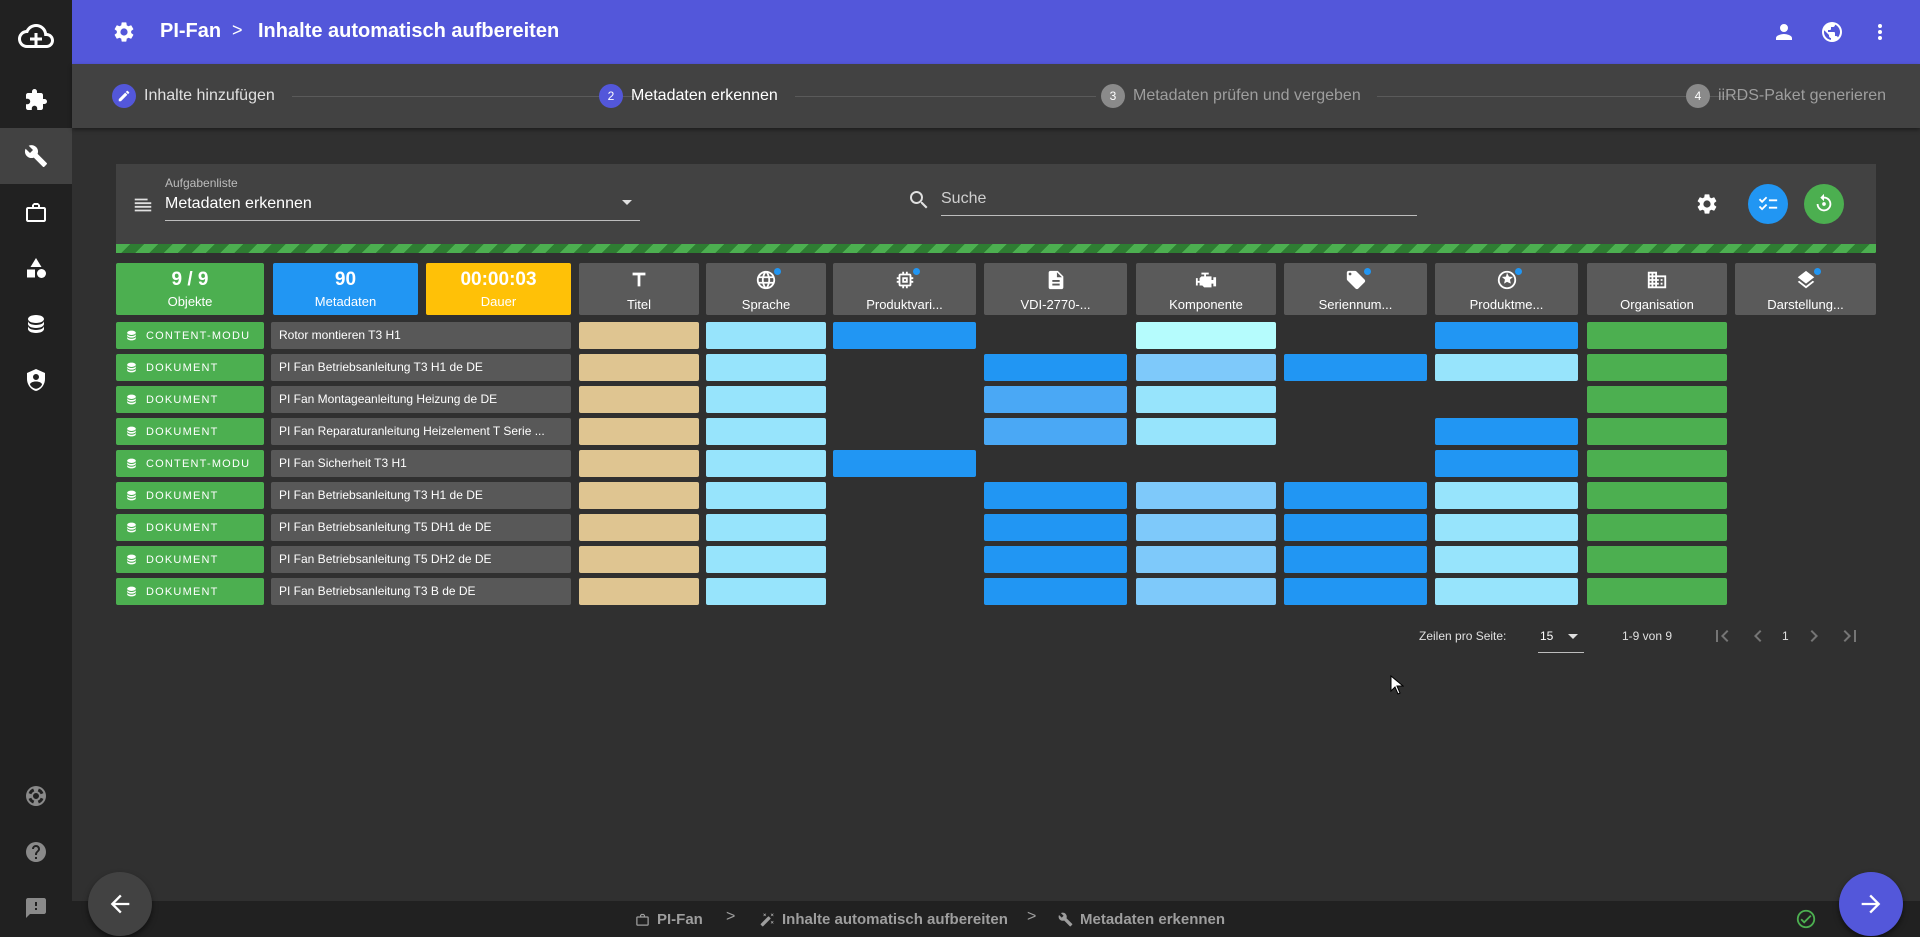  I want to click on shapes-icon, so click(36, 268).